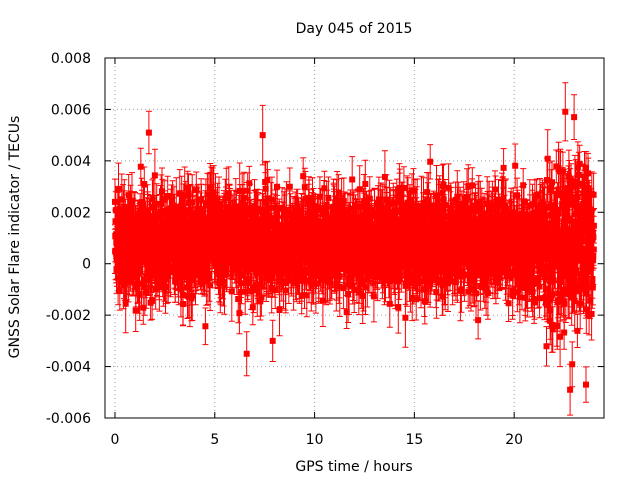 This screenshot has width=640, height=480. Describe the element at coordinates (68, 419) in the screenshot. I see `y-tick-label: -0.006` at that location.